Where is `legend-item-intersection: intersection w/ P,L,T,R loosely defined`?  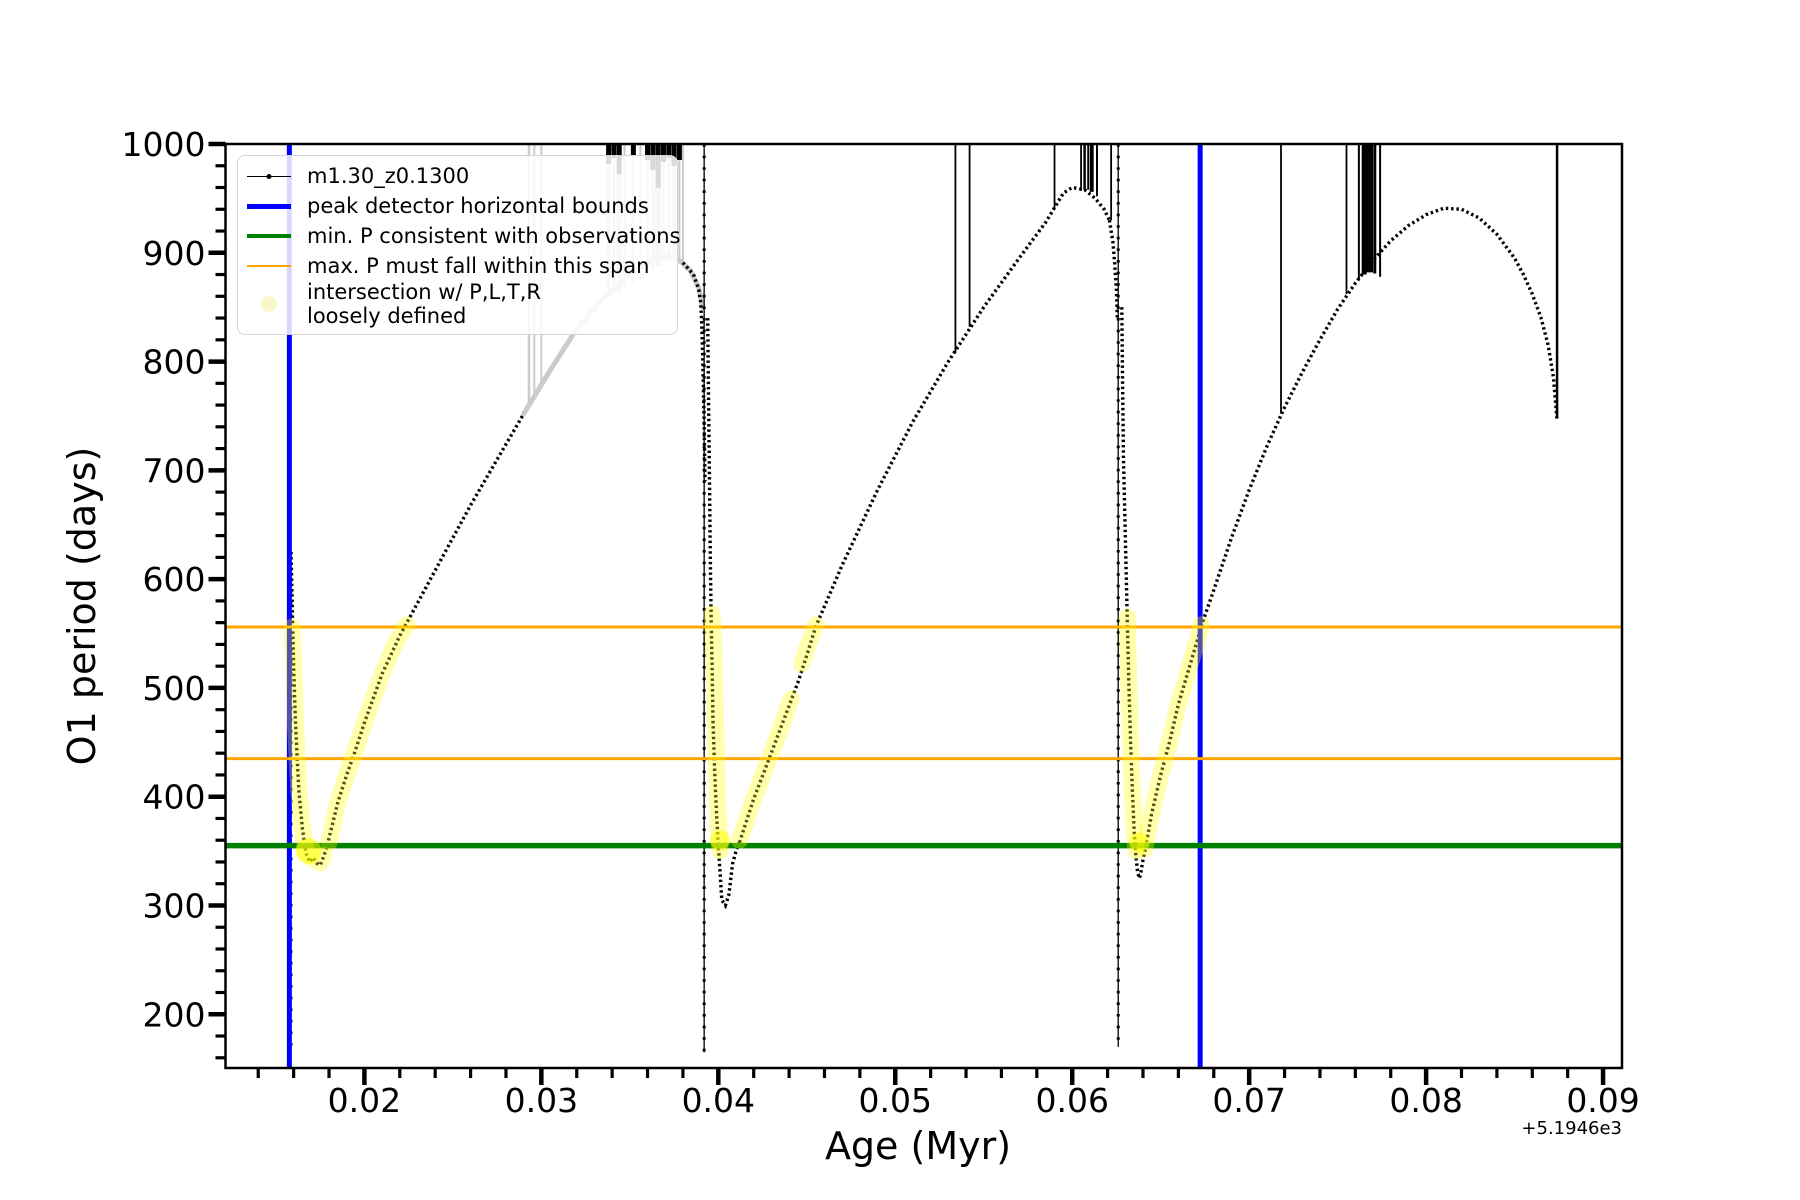 legend-item-intersection: intersection w/ P,L,T,R loosely defined is located at coordinates (456, 304).